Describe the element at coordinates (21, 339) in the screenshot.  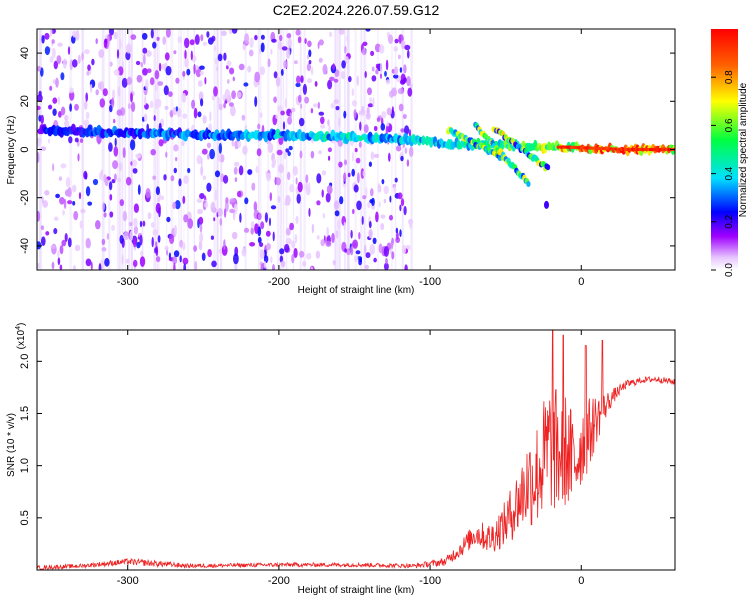
I see `snr-scale-base: (x10` at that location.